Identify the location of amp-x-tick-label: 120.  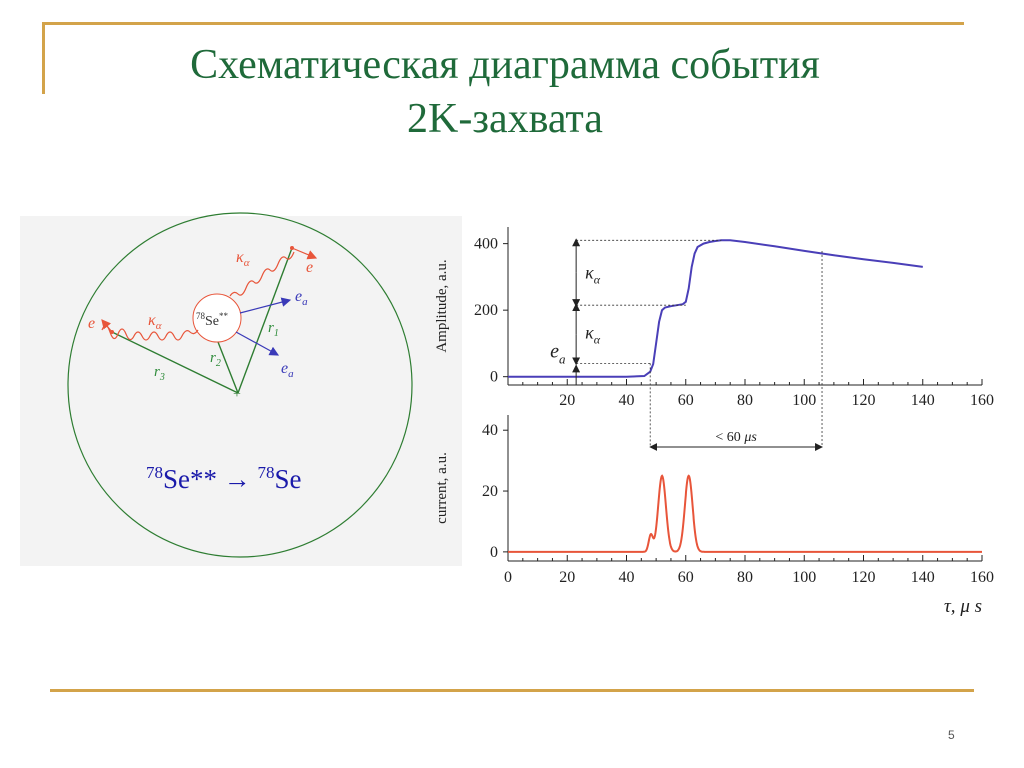
(864, 400).